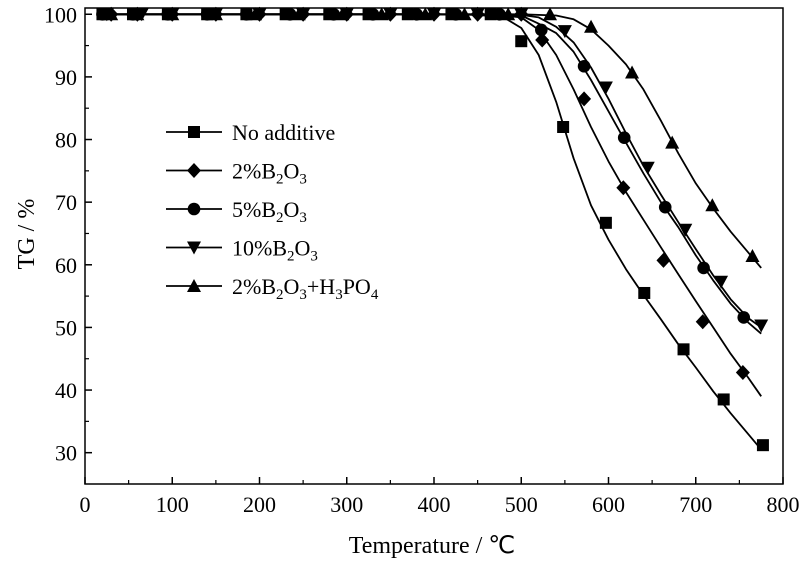 Image resolution: width=800 pixels, height=563 pixels. I want to click on legend-item: 2%B2O3+H3PO4, so click(272, 288).